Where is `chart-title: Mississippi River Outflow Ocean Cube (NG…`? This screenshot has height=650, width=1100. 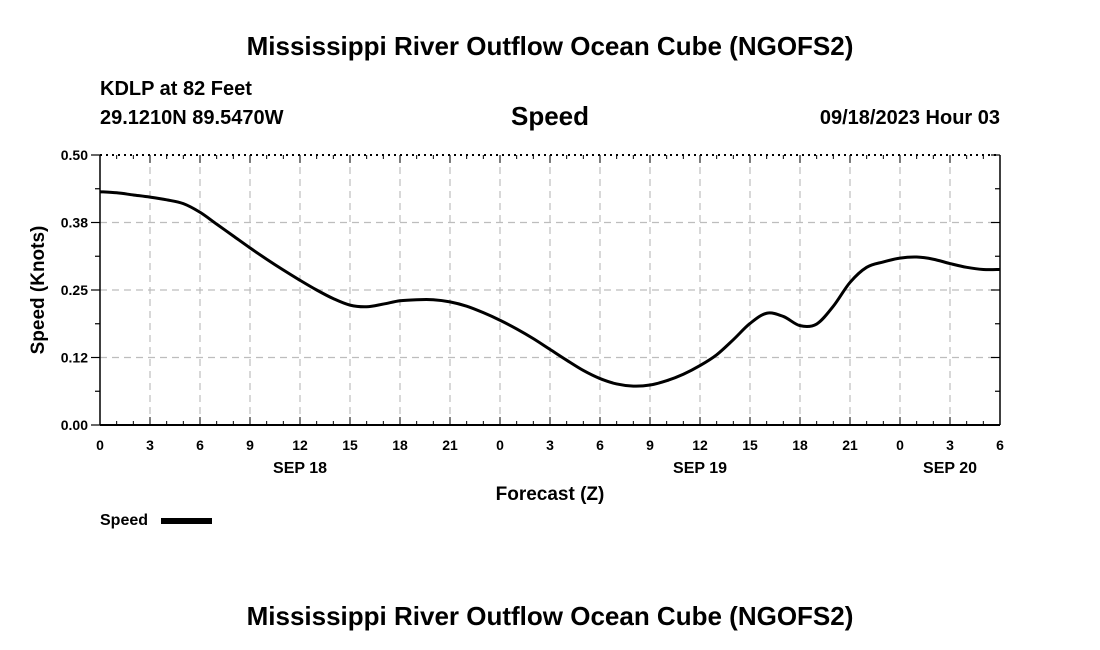
chart-title: Mississippi River Outflow Ocean Cube (NG… is located at coordinates (550, 46).